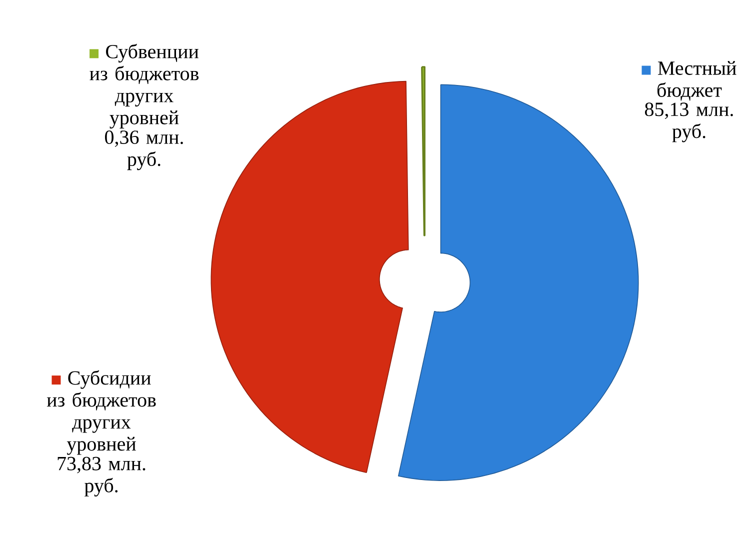  I want to click on data-label: 73,83 млн. руб., so click(102, 476).